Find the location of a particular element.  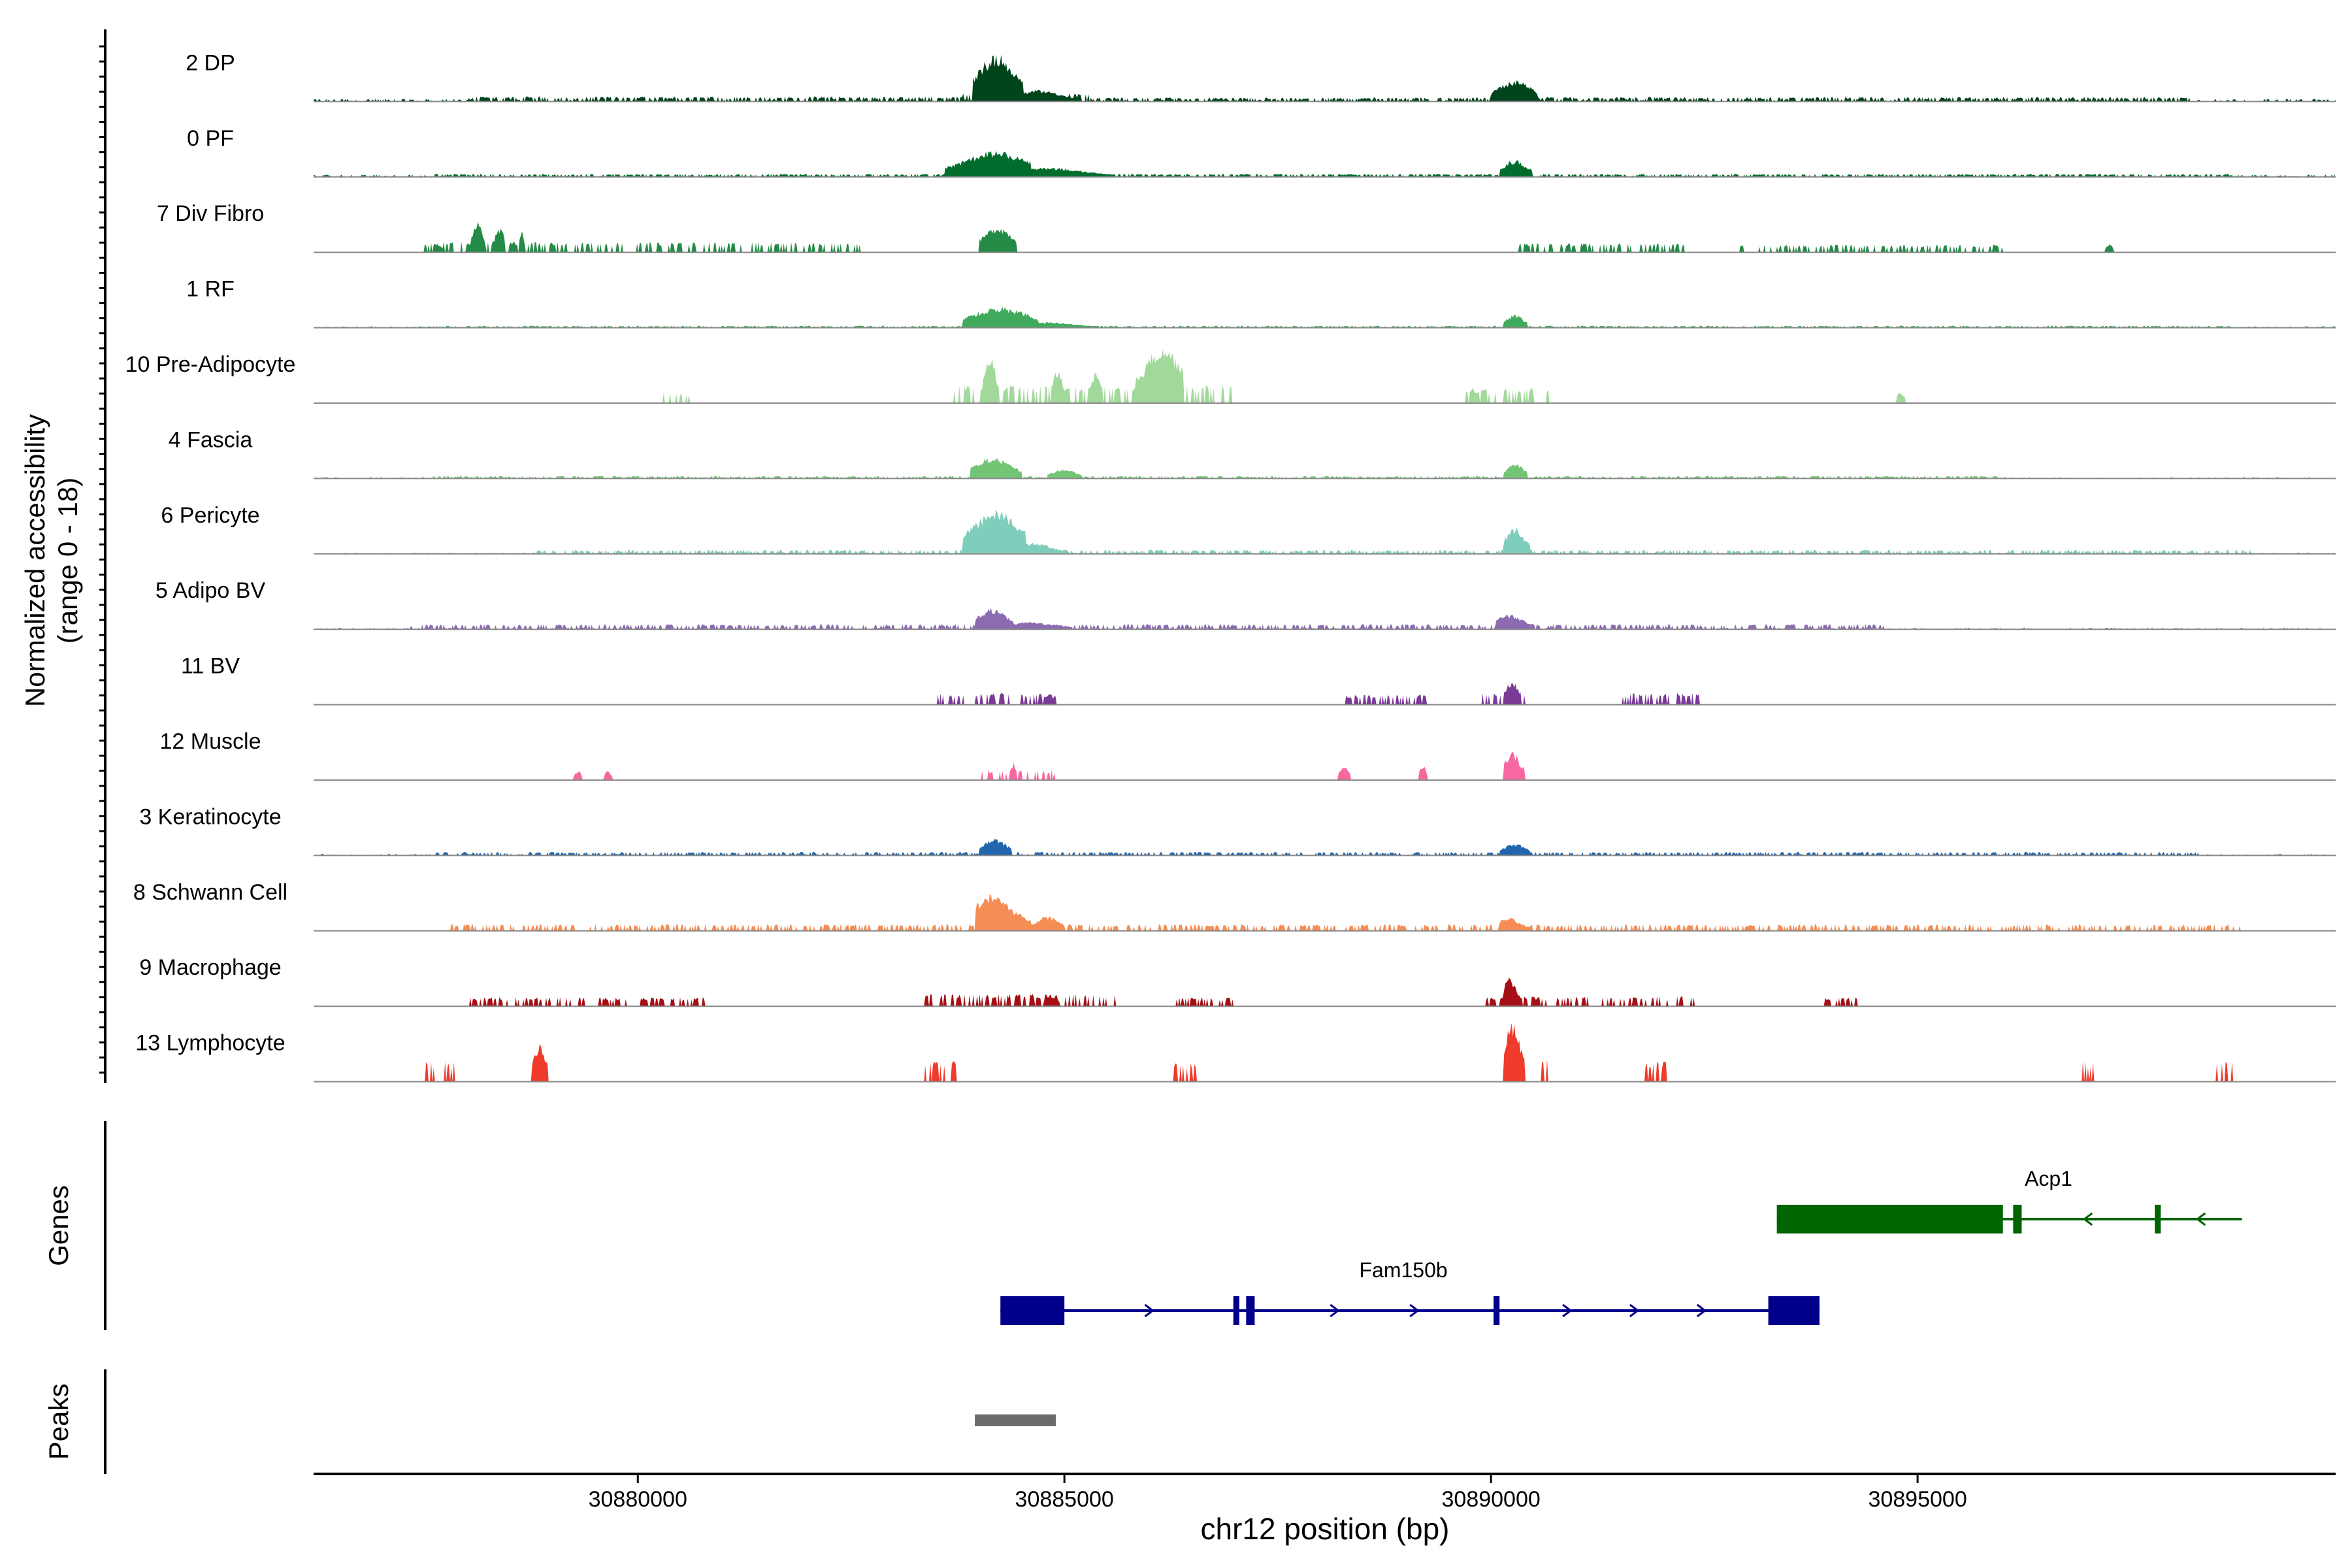

track-7-div-fibro: 7 Div Fibro is located at coordinates (1246, 227).